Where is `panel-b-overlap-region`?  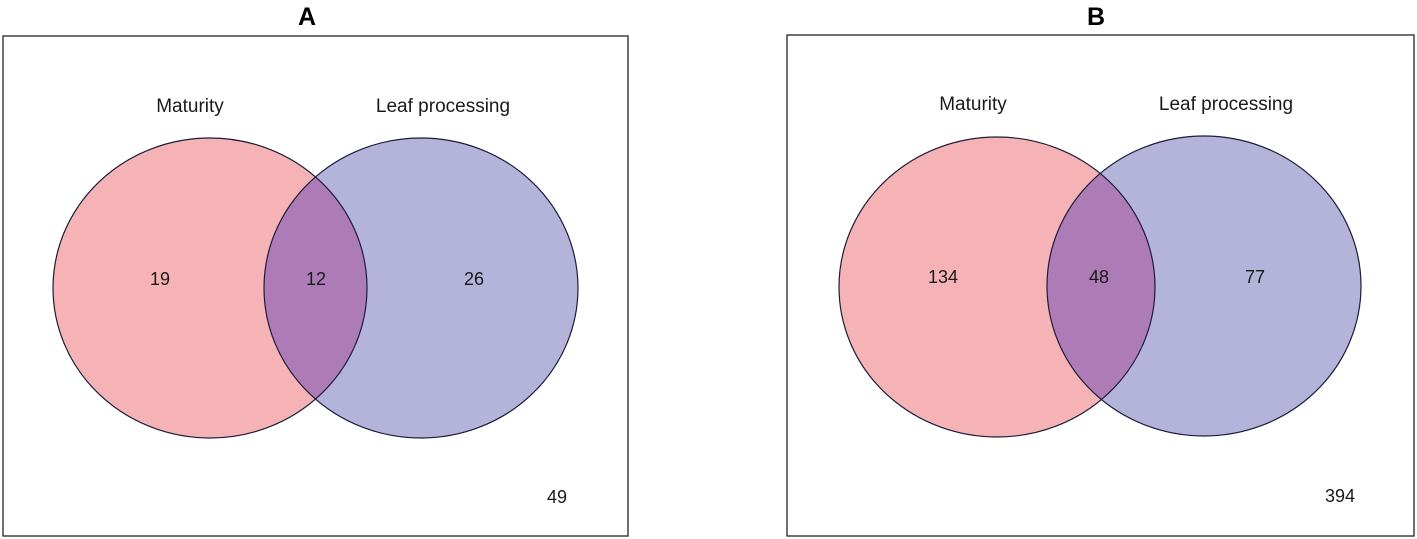
panel-b-overlap-region is located at coordinates (1101, 286).